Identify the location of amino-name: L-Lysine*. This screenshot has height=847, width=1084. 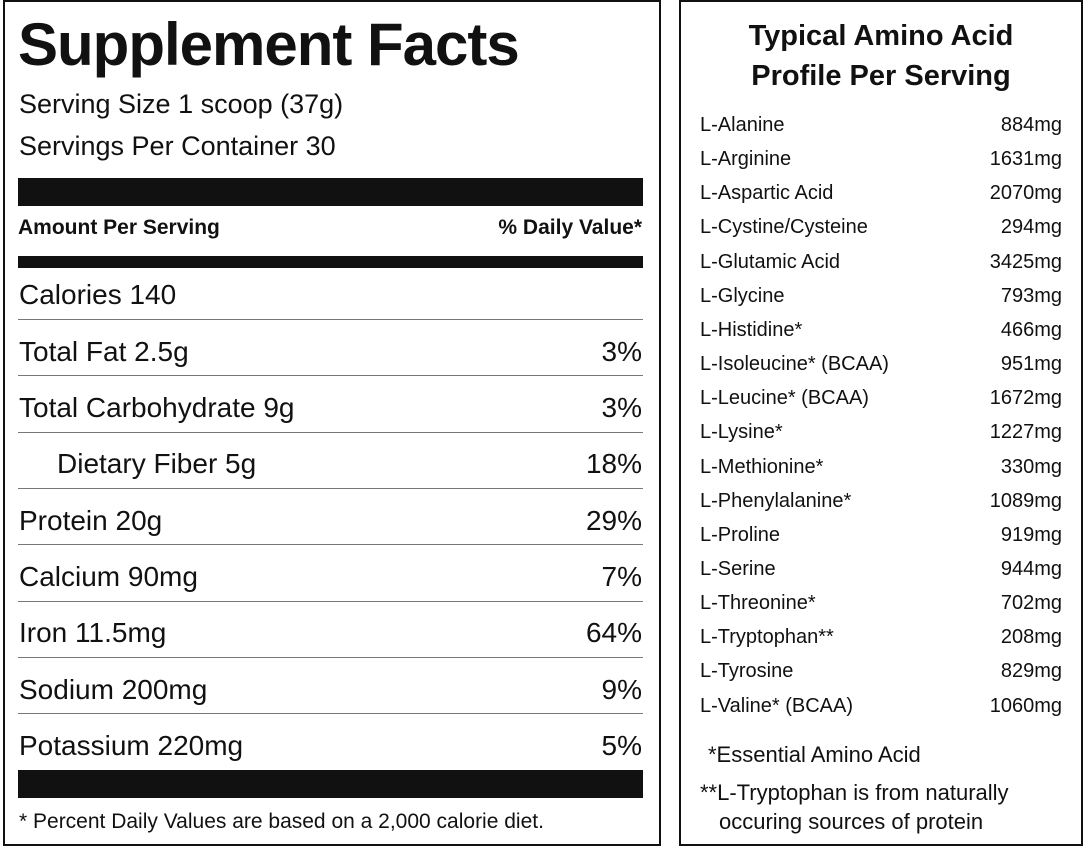
(741, 432).